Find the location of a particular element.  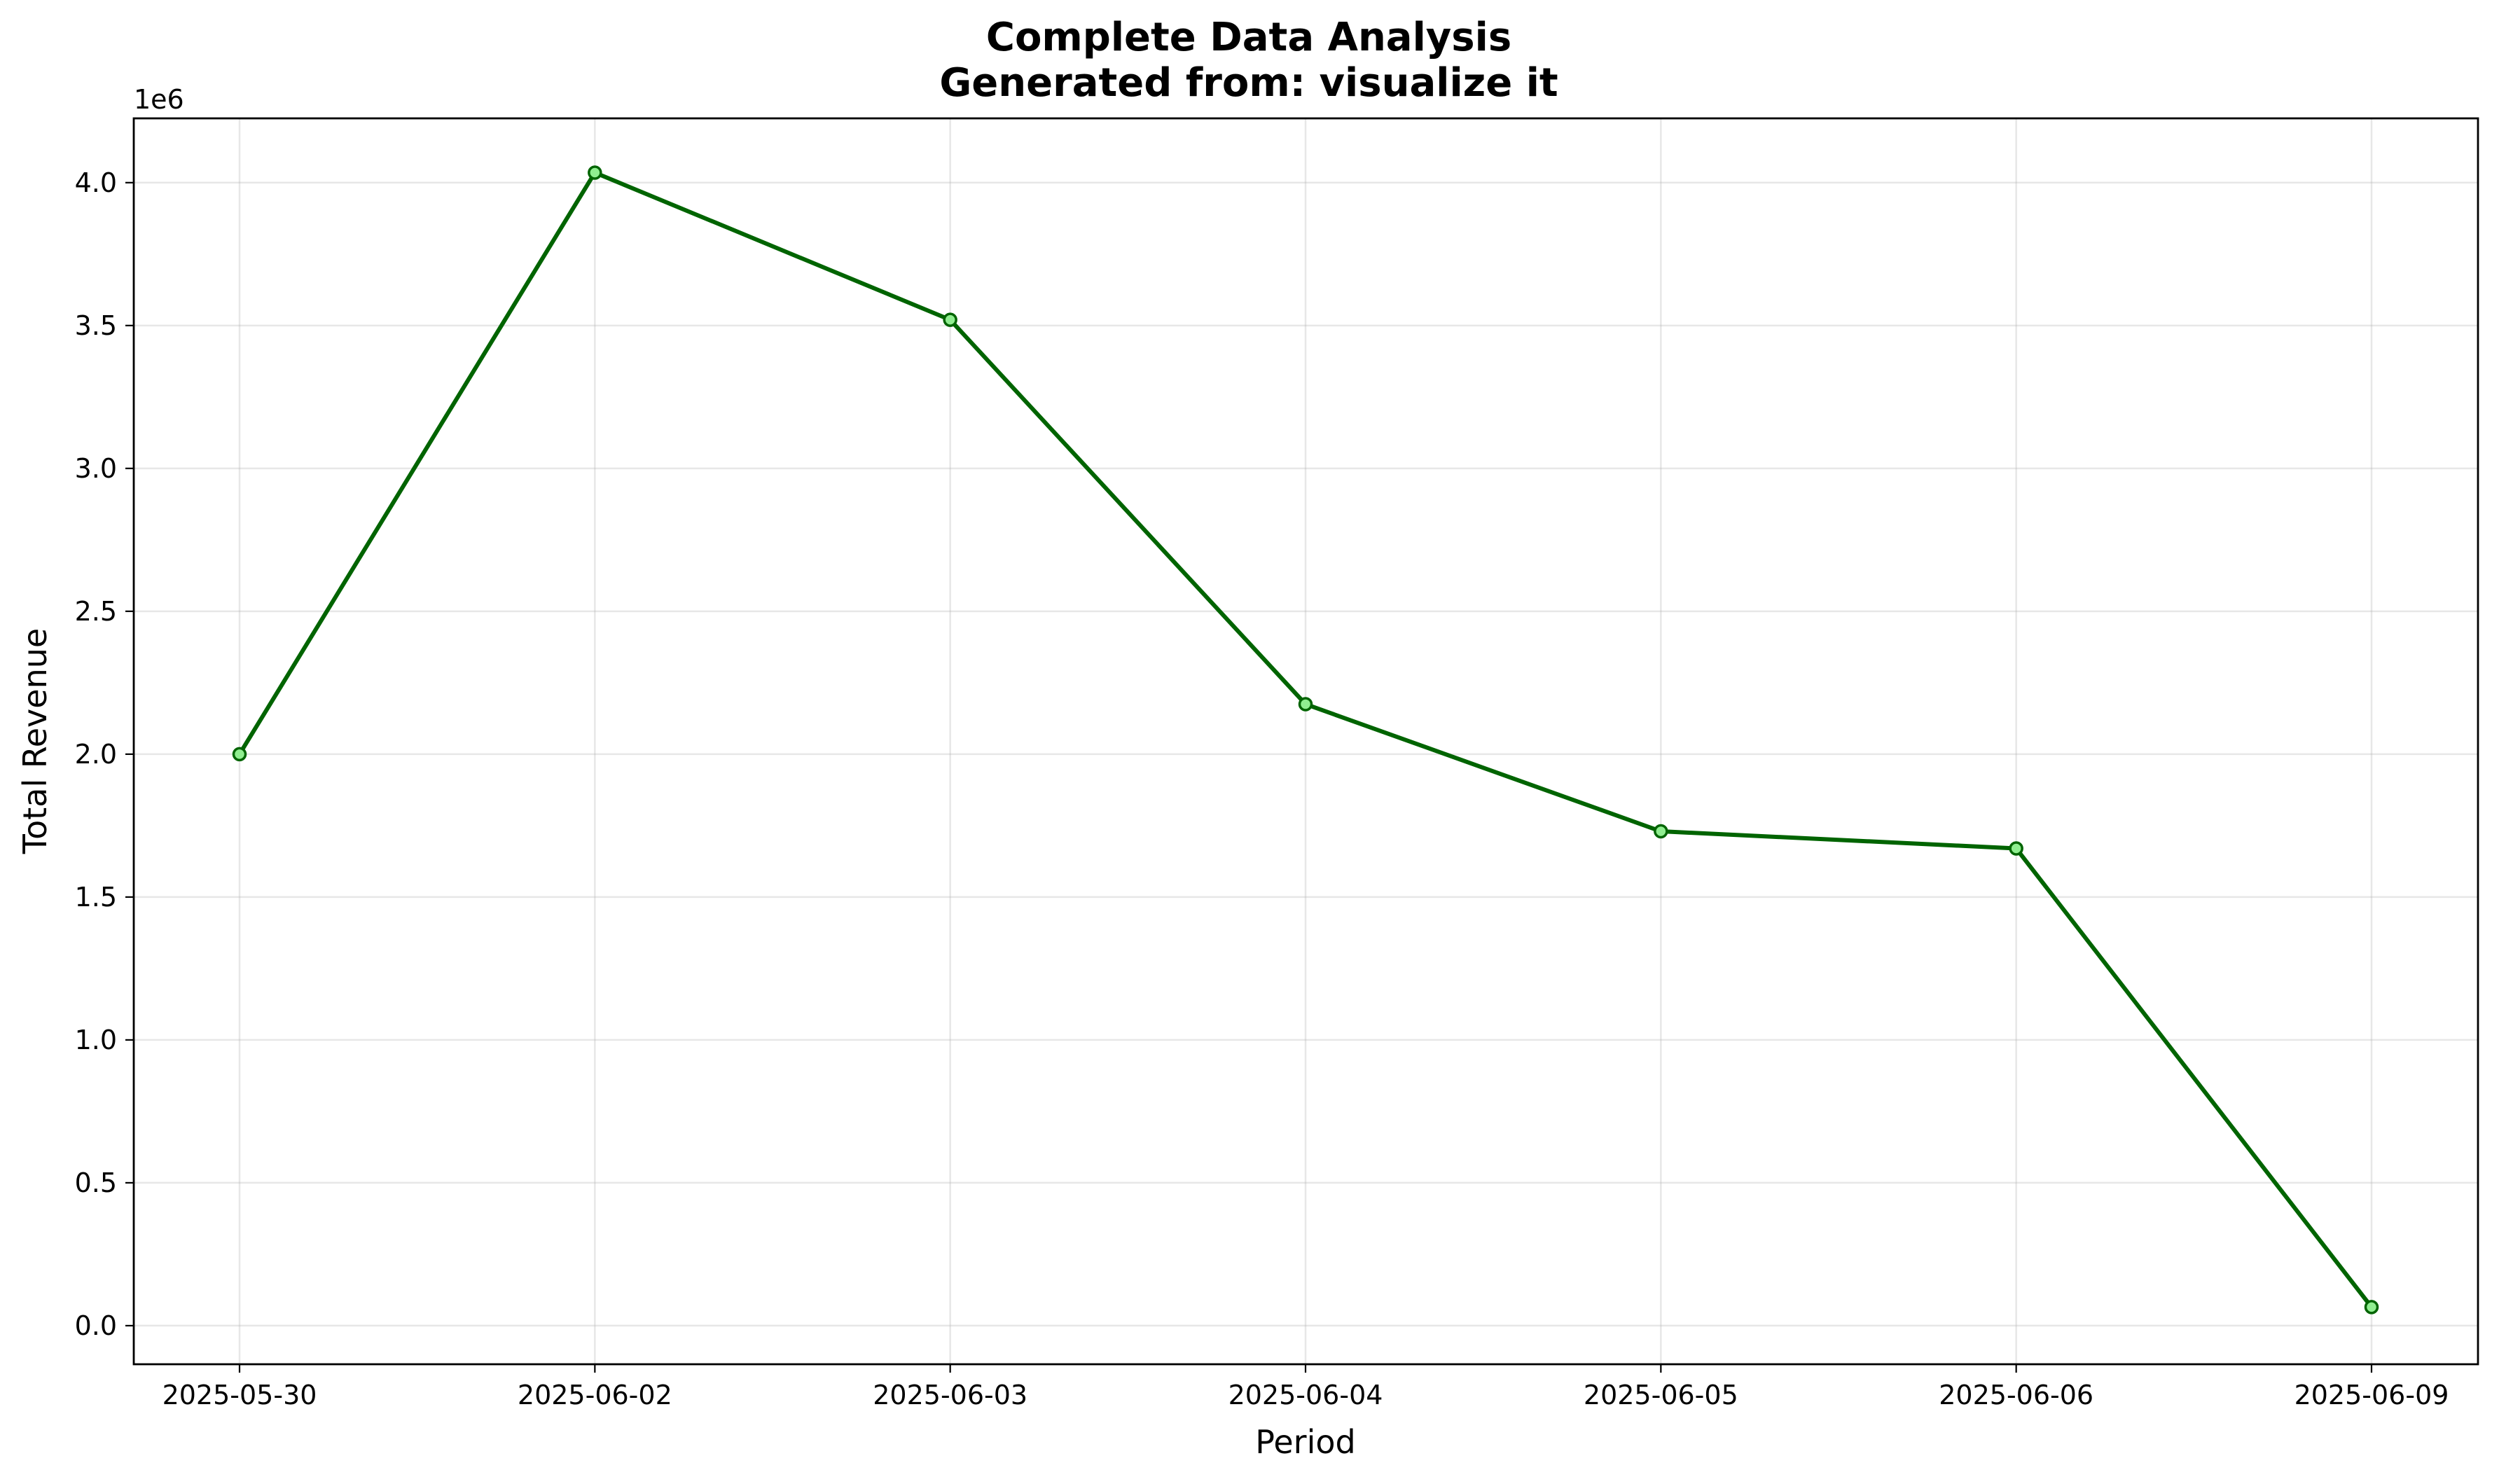

y-tick-label: 2.5 is located at coordinates (96, 611).